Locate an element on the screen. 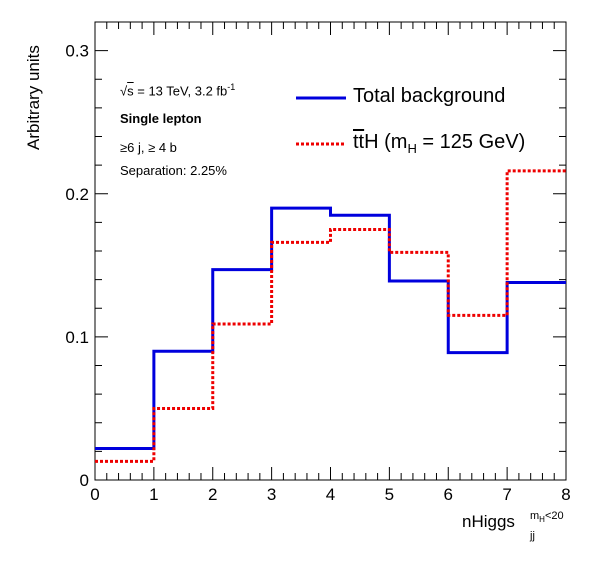 This screenshot has width=596, height=572. x-tick-label: 1 is located at coordinates (153, 494).